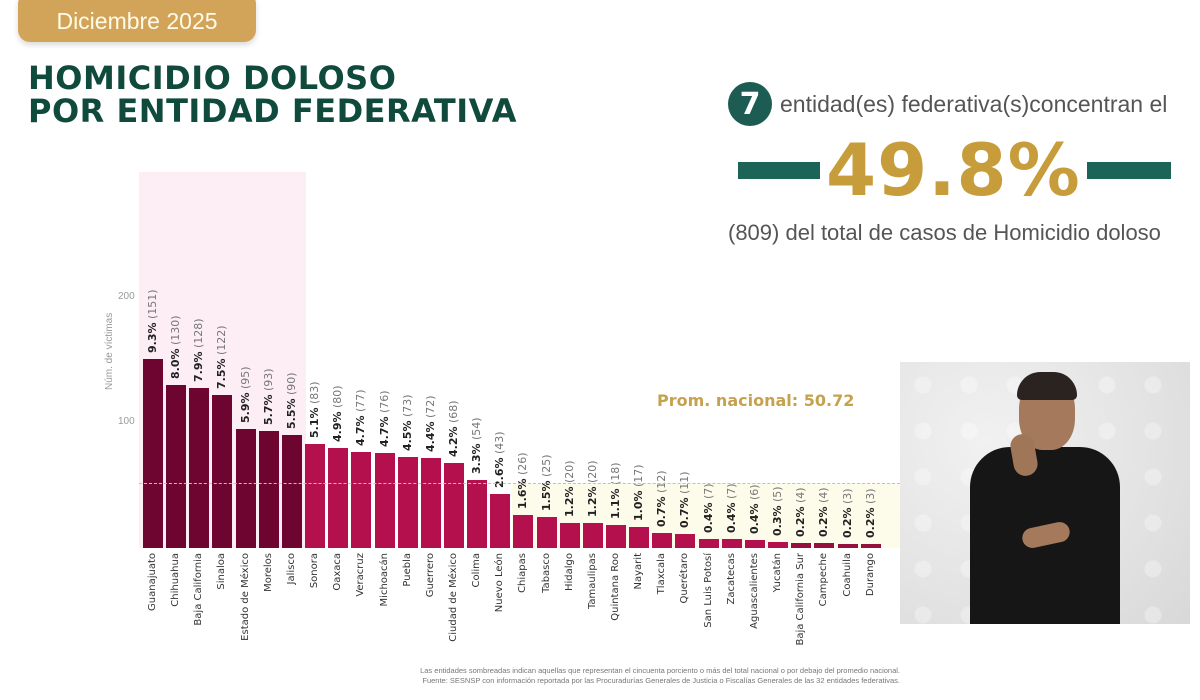  What do you see at coordinates (361, 499) in the screenshot?
I see `bar-veracruz` at bounding box center [361, 499].